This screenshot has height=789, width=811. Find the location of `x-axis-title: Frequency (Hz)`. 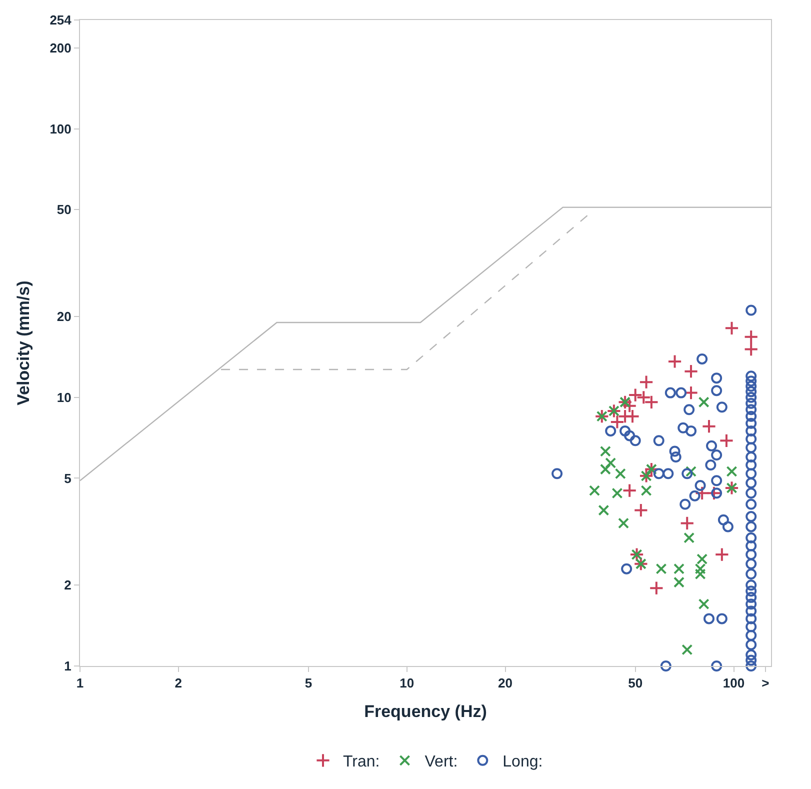

x-axis-title: Frequency (Hz) is located at coordinates (425, 711).